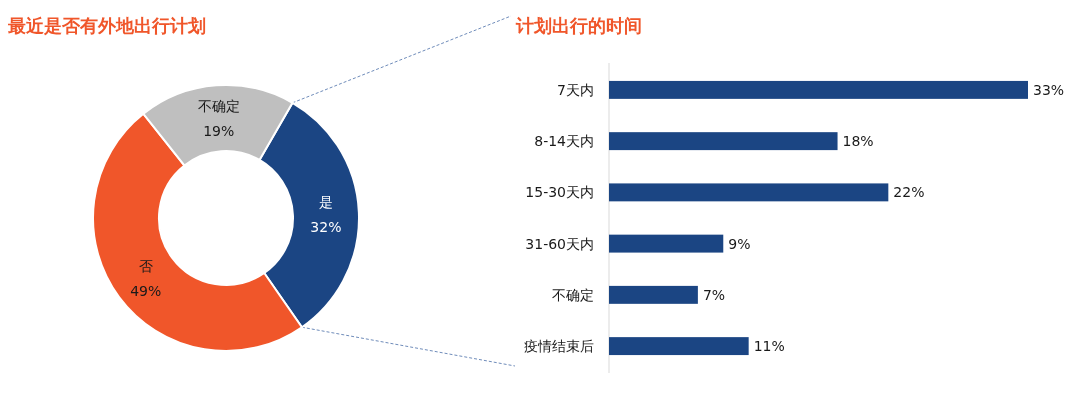  Describe the element at coordinates (564, 141) in the screenshot. I see `y-tick-label: 8-14天内` at that location.